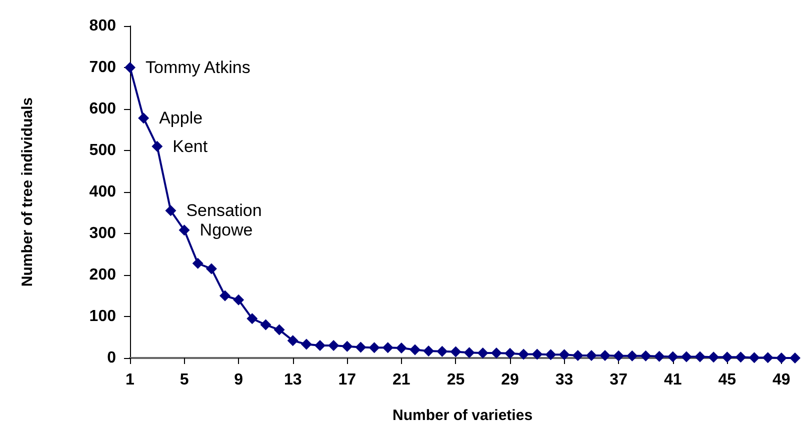  I want to click on y-tick-label: 200, so click(102, 275).